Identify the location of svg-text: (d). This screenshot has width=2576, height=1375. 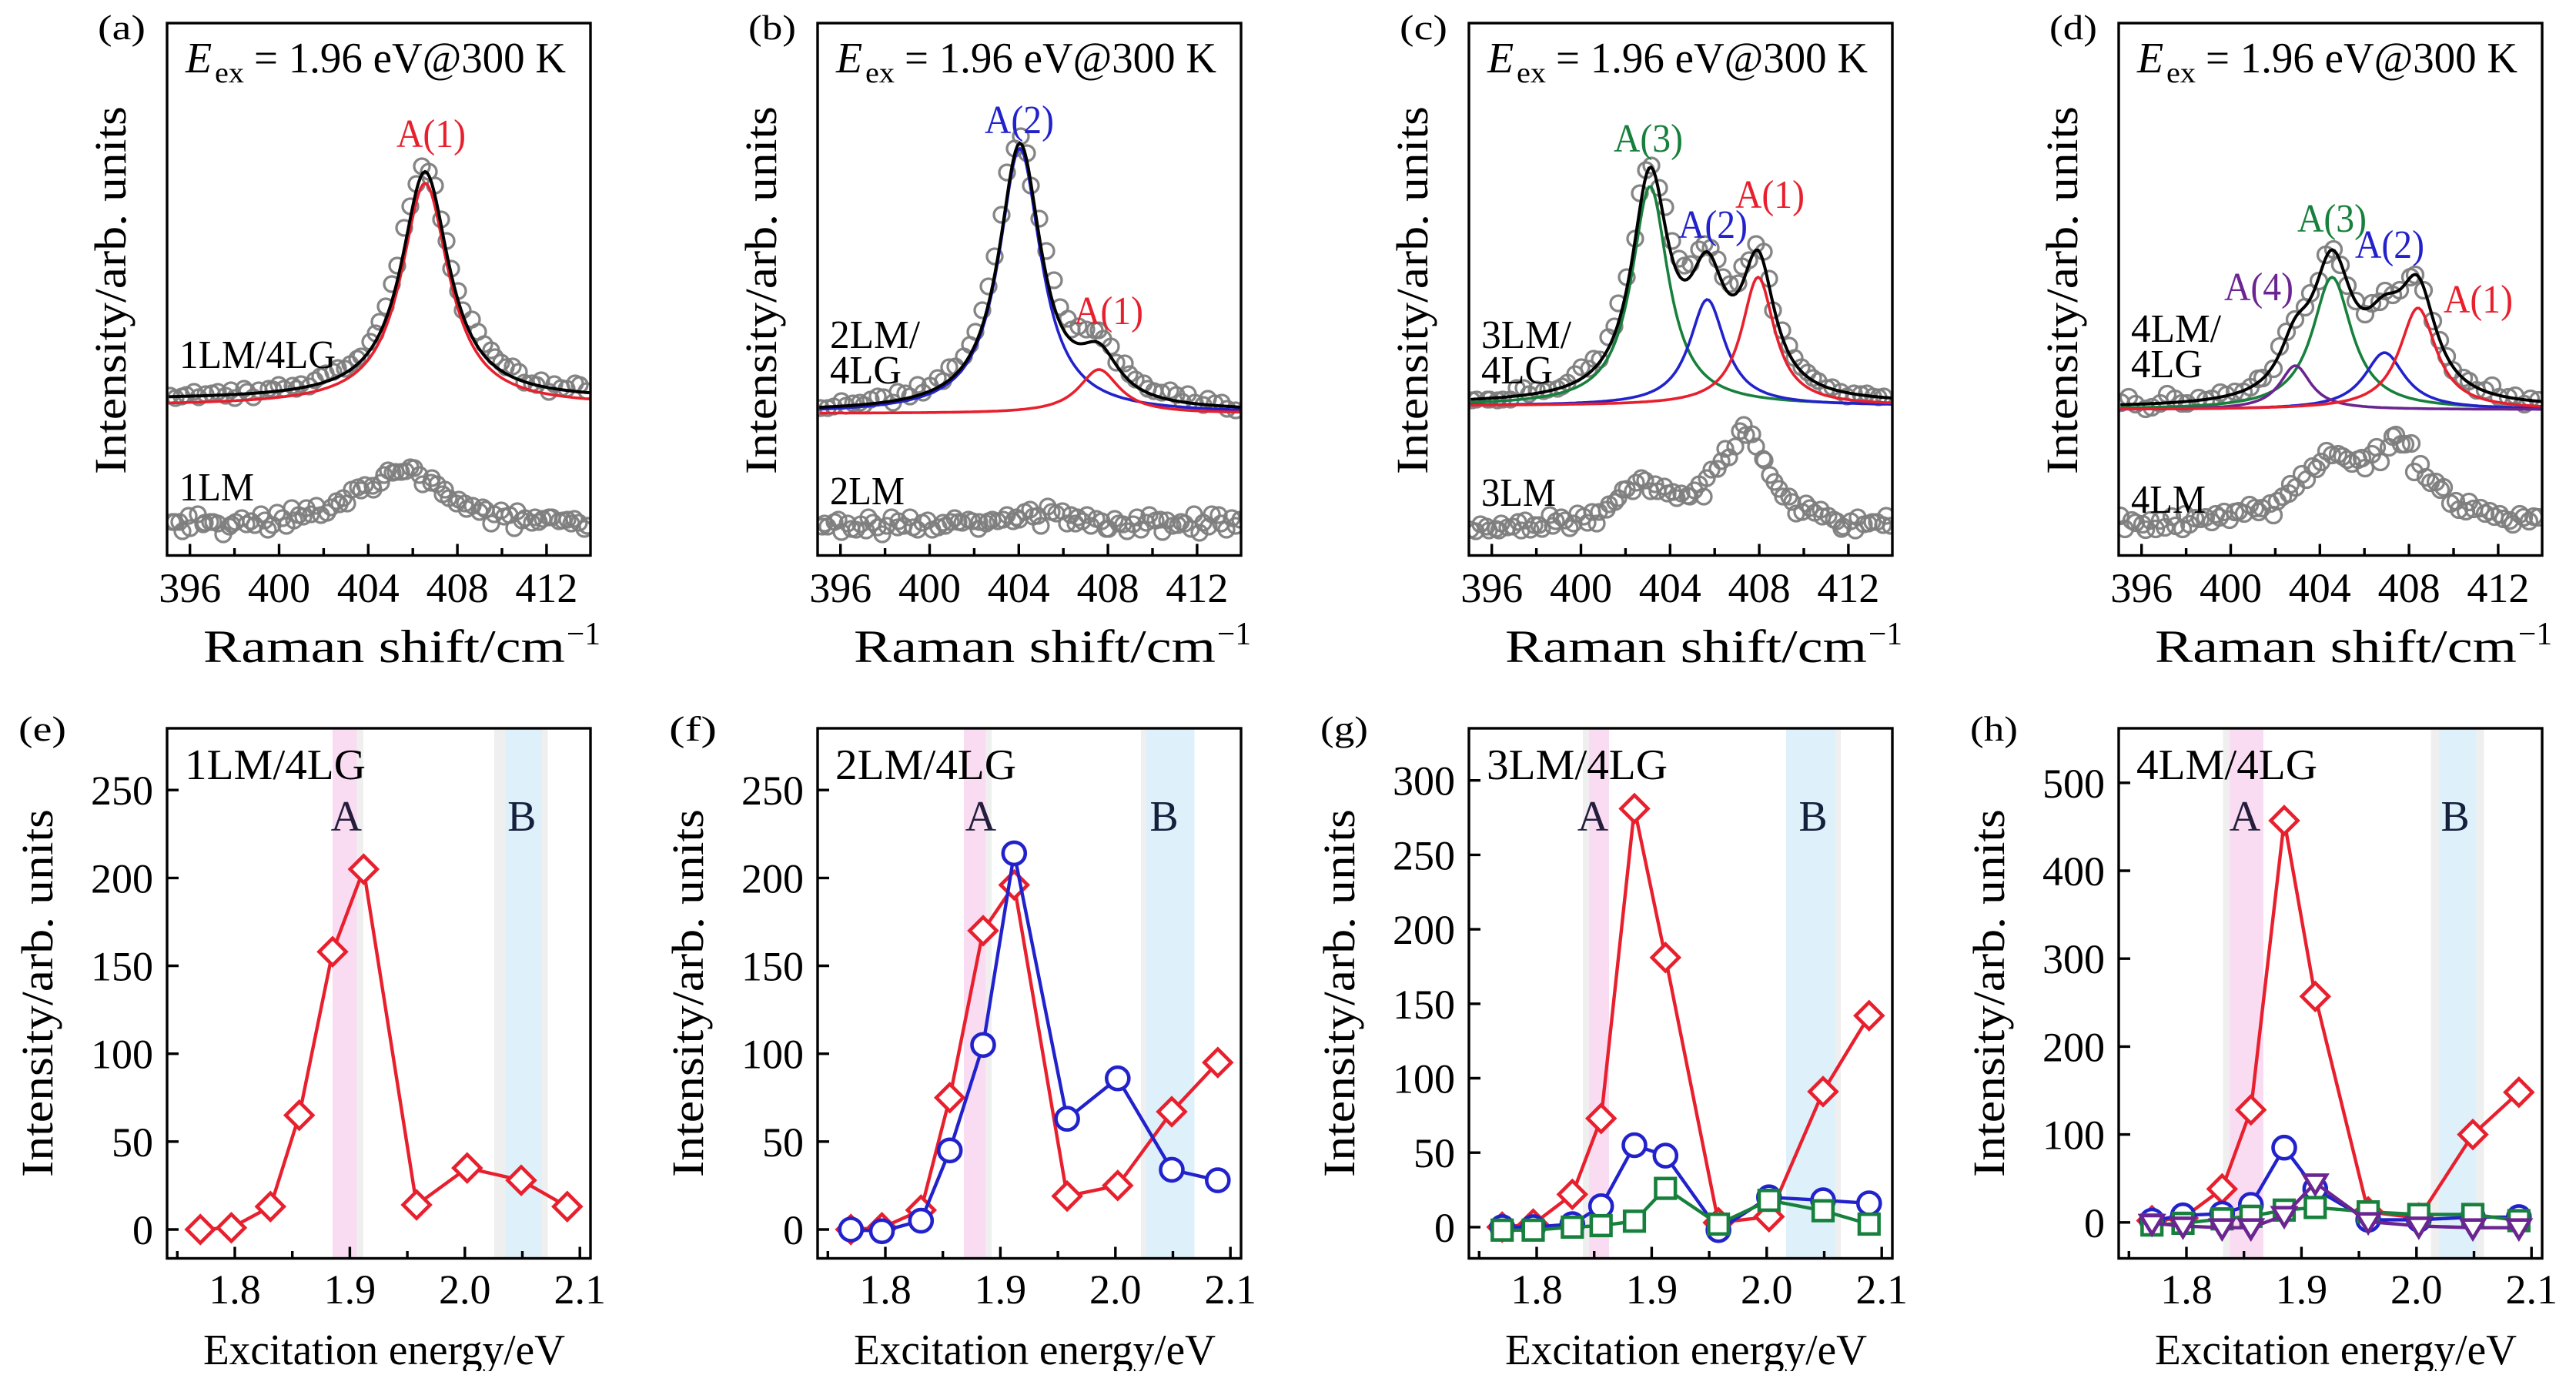
(2073, 28).